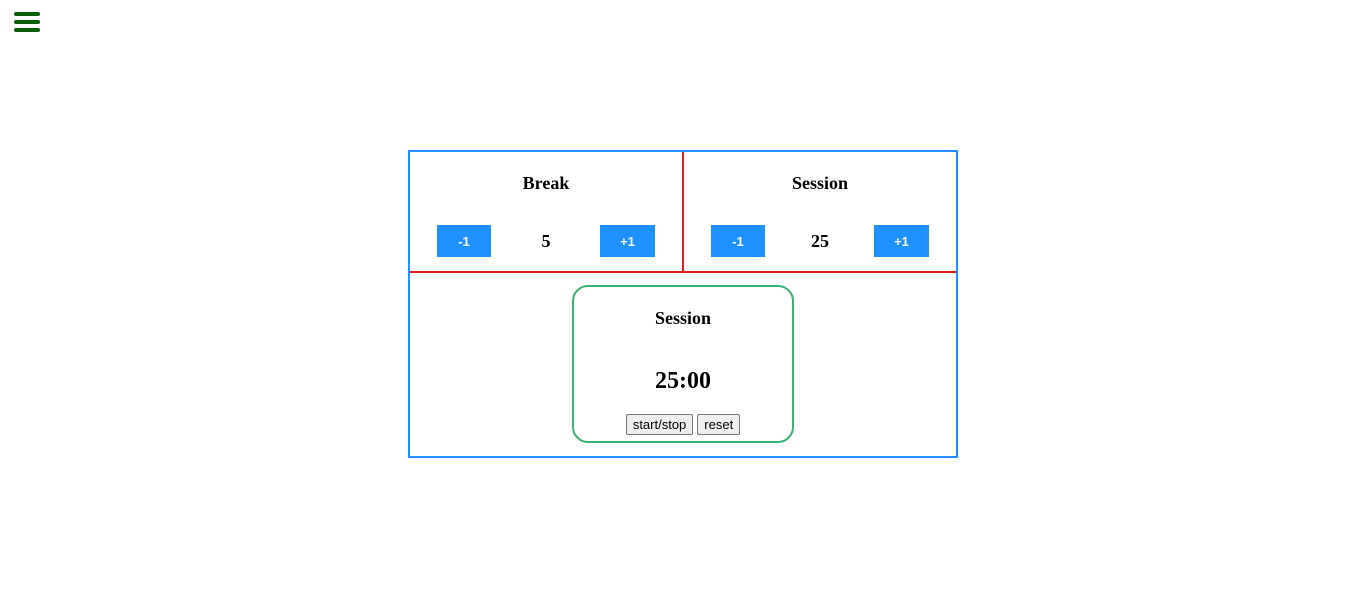 This screenshot has width=1366, height=608. Describe the element at coordinates (627, 241) in the screenshot. I see `break-increment-button: +1` at that location.